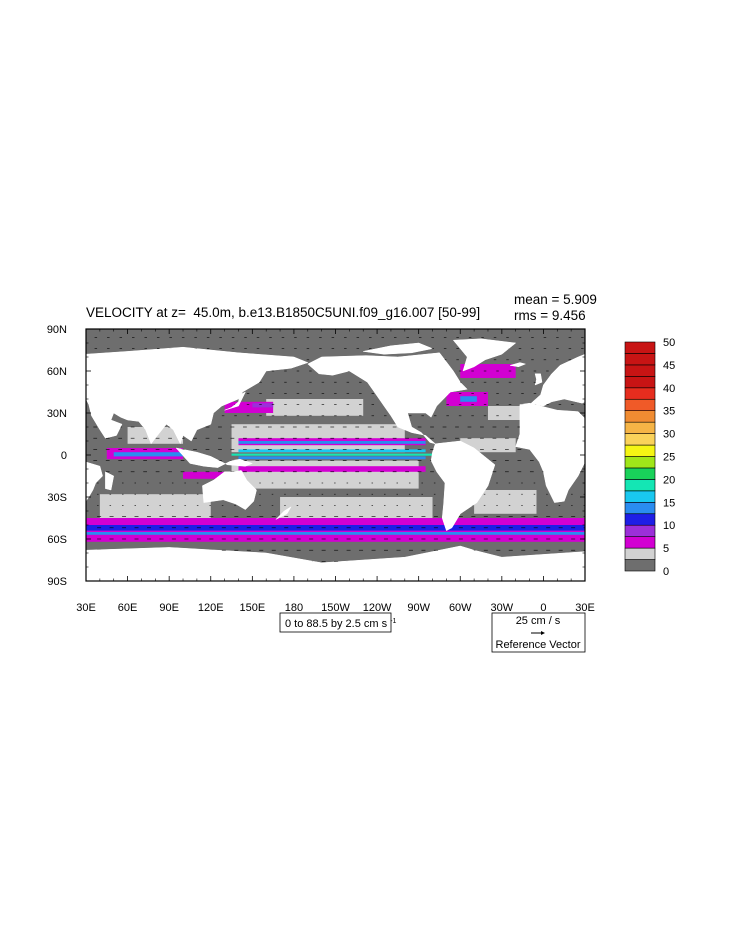 This screenshot has height=945, width=733. Describe the element at coordinates (128, 608) in the screenshot. I see `x-tick-label: 60E` at that location.